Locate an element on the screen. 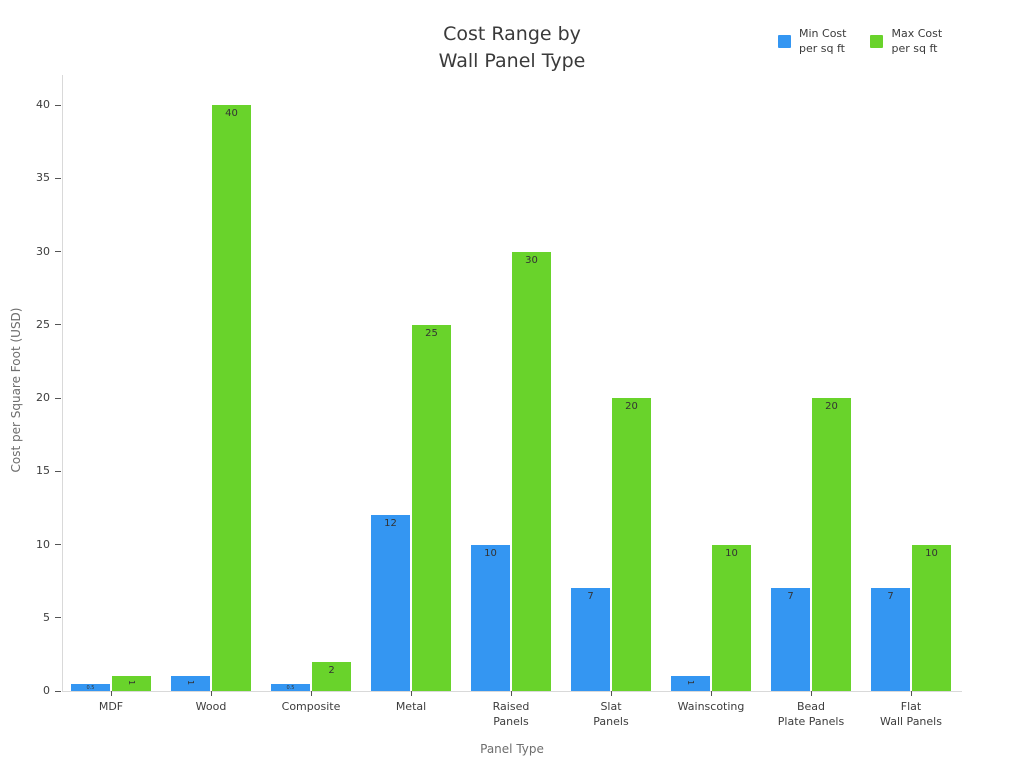 This screenshot has height=768, width=1024. y-tick-label: 40 is located at coordinates (43, 104).